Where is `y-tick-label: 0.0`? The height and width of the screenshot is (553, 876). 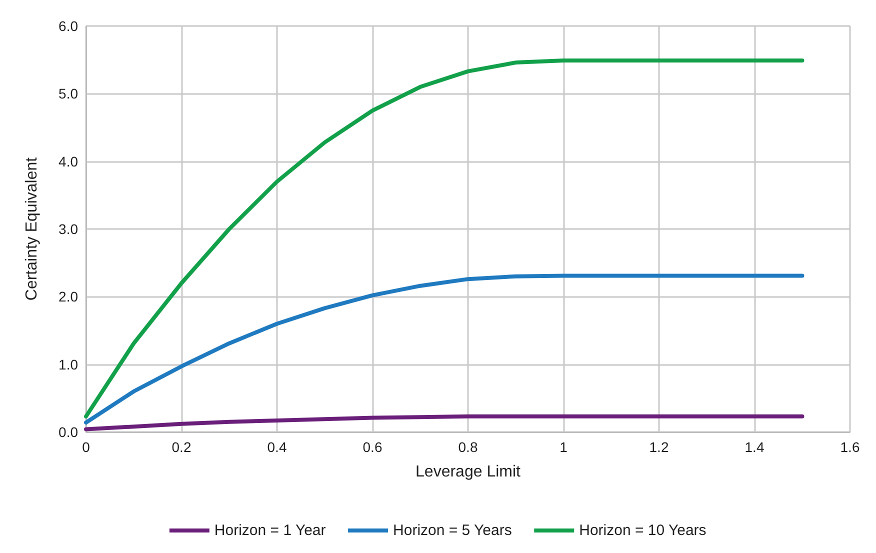 y-tick-label: 0.0 is located at coordinates (68, 432).